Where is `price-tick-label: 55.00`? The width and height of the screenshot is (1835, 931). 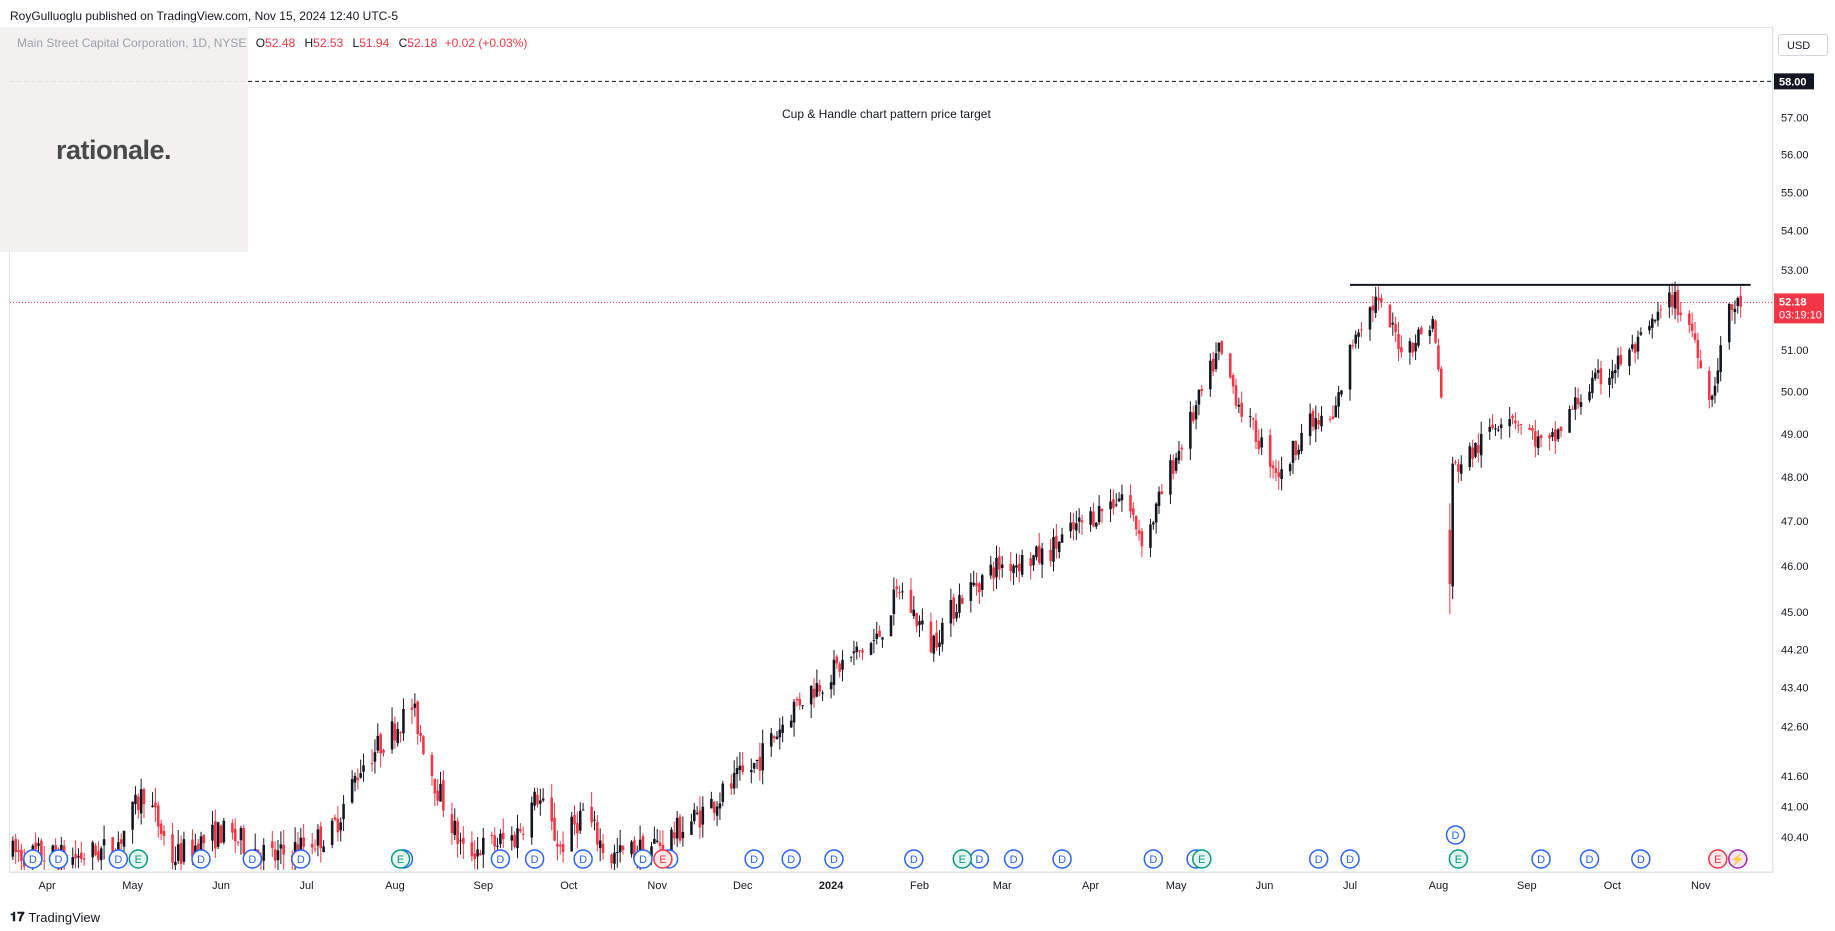
price-tick-label: 55.00 is located at coordinates (1795, 193).